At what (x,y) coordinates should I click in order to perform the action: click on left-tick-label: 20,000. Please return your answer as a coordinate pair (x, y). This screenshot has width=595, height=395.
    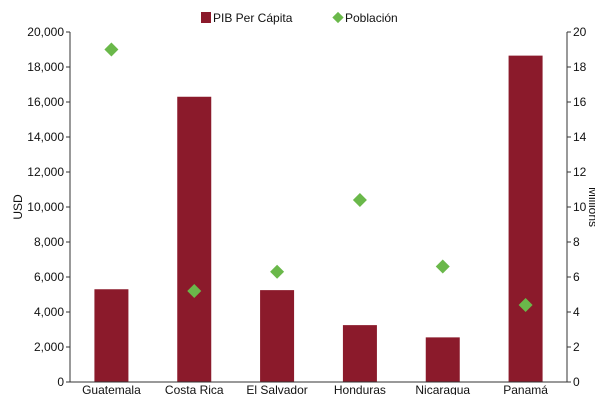
    Looking at the image, I should click on (45, 32).